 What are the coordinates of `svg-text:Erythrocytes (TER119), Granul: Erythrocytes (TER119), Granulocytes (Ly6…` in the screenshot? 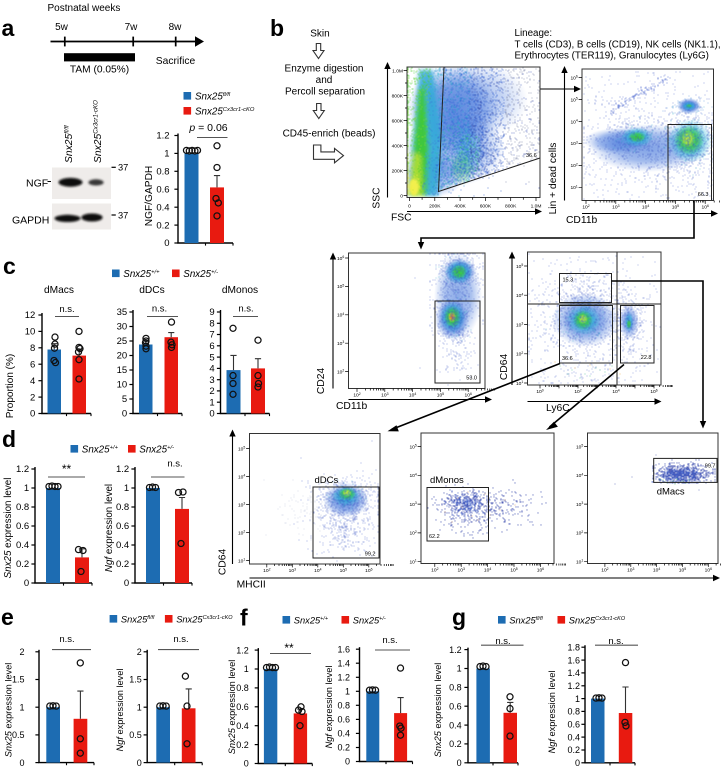 It's located at (612, 56).